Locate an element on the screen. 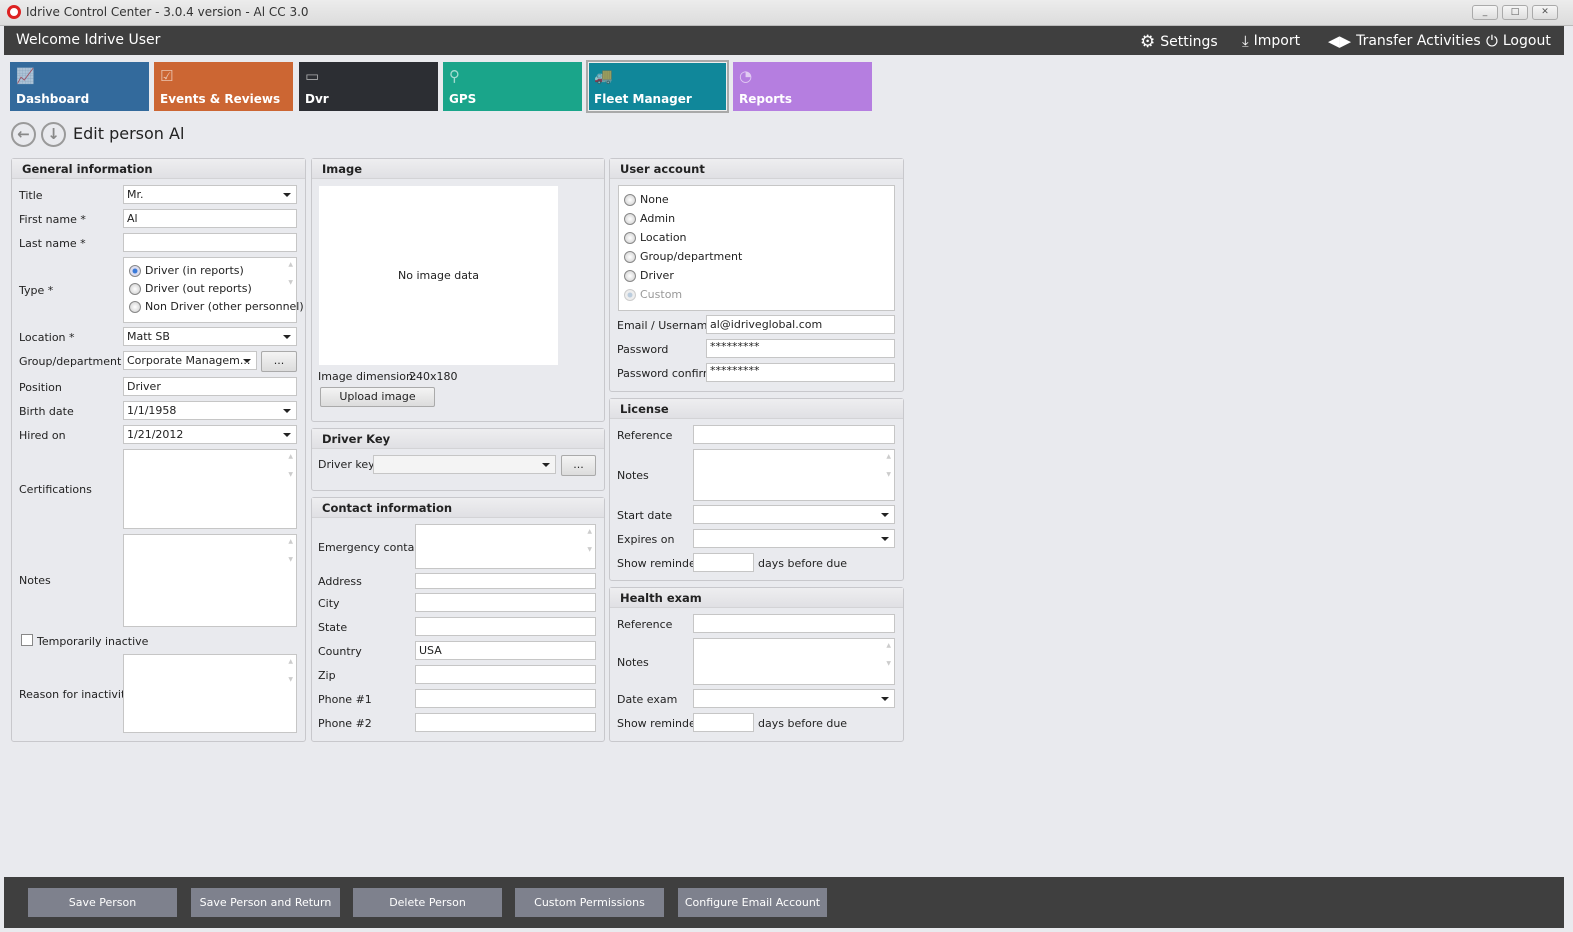 This screenshot has width=1573, height=932. position-label: Position is located at coordinates (40, 387).